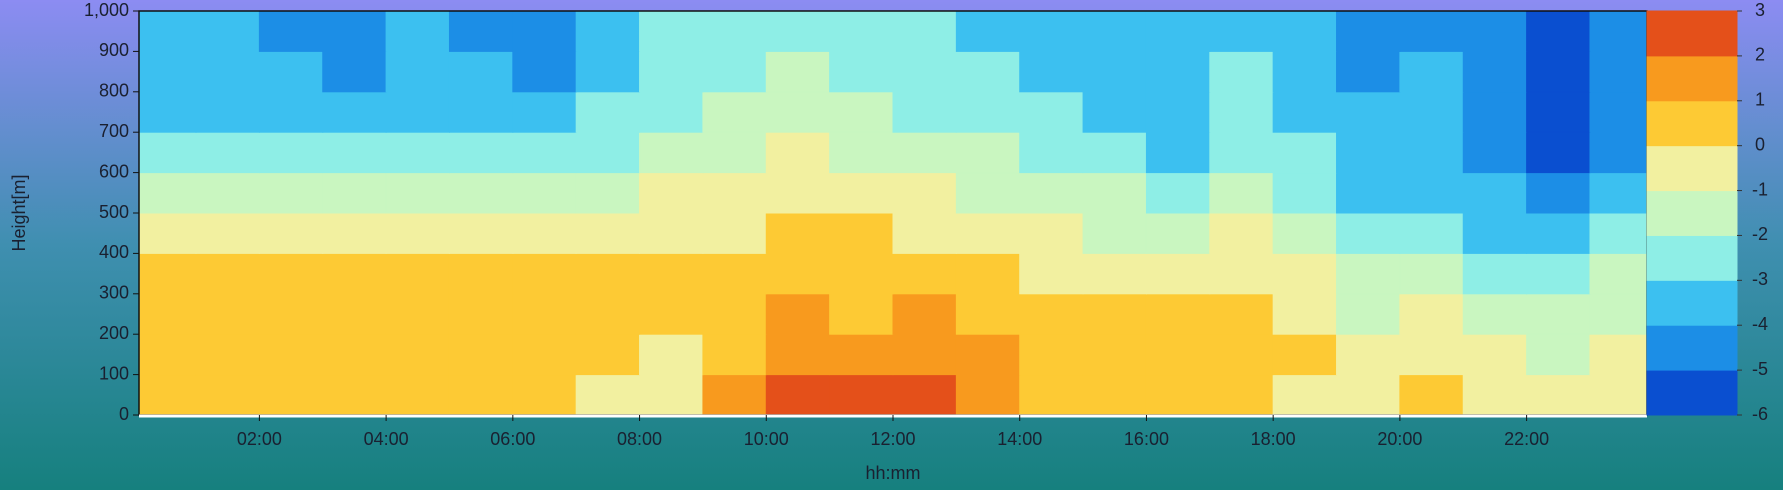 This screenshot has width=1783, height=490. I want to click on y-tick-label: 700, so click(114, 131).